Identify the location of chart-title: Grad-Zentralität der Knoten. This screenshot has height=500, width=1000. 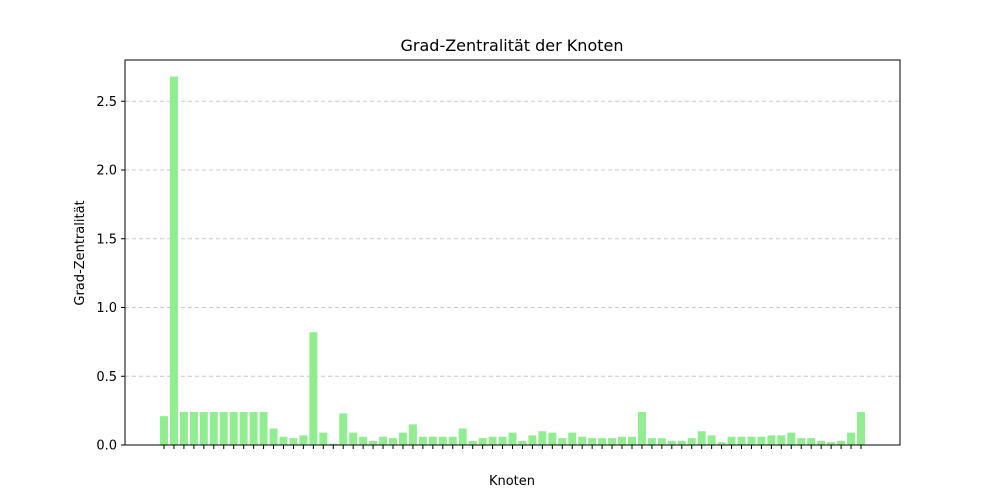
(512, 45).